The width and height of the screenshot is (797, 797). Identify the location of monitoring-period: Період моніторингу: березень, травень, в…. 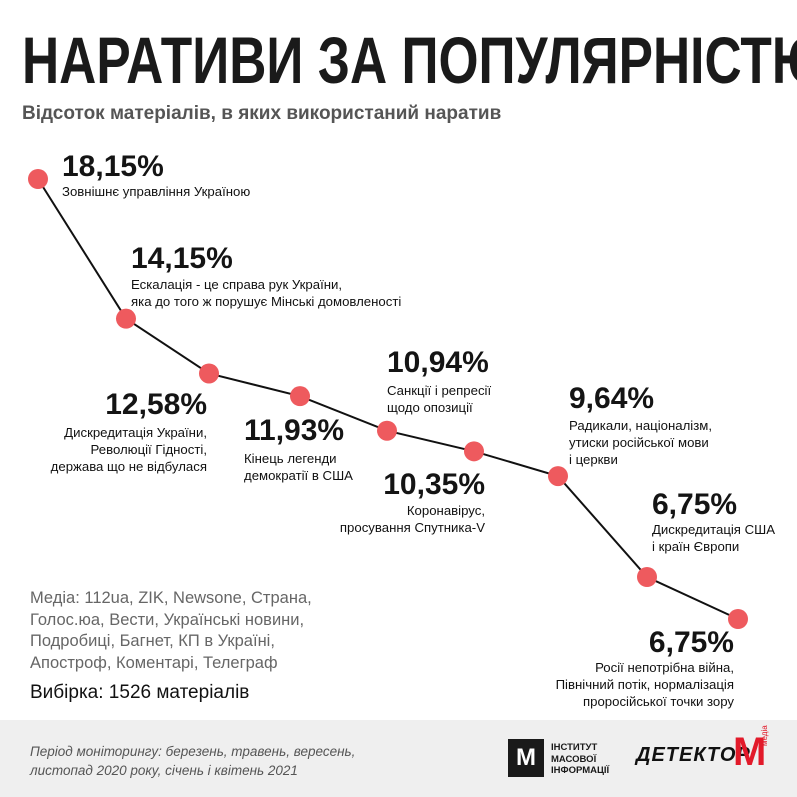
(193, 761).